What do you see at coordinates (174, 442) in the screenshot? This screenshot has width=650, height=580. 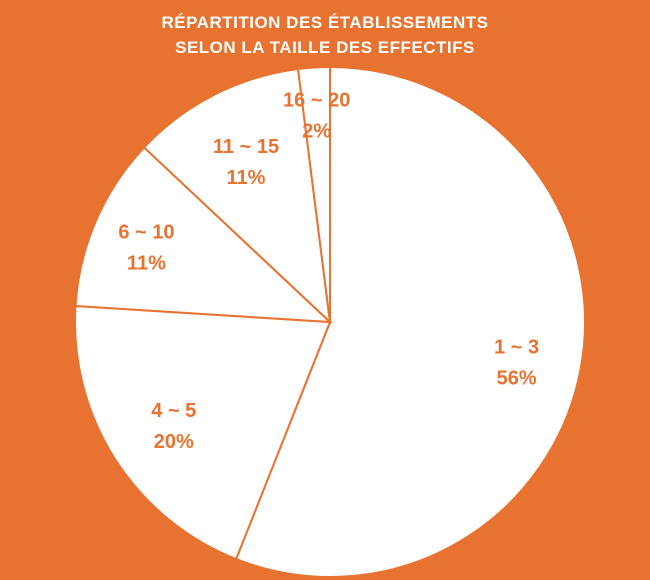 I see `slice-value-2: 20%` at bounding box center [174, 442].